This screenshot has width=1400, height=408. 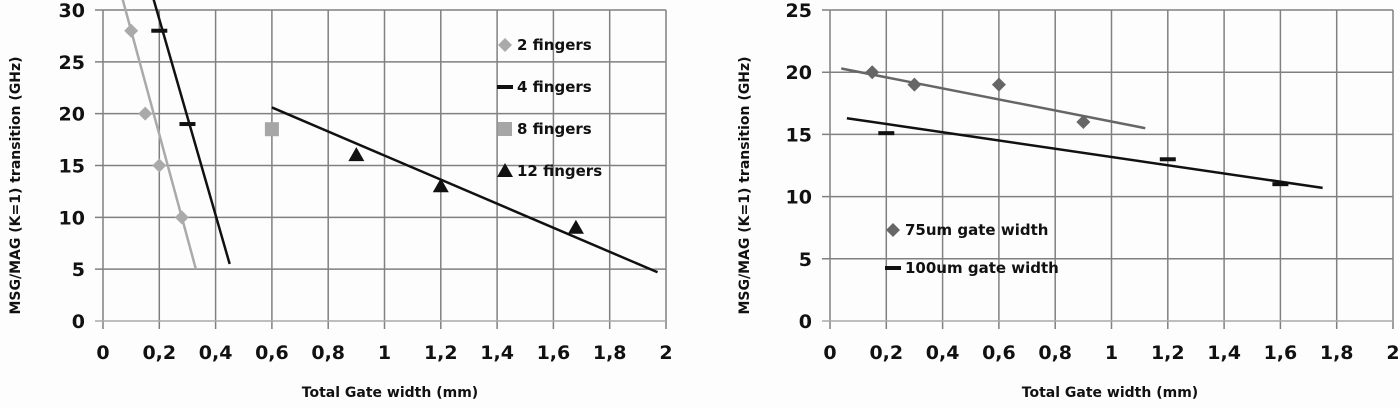 I want to click on legend-label: 8 fingers, so click(x=554, y=129).